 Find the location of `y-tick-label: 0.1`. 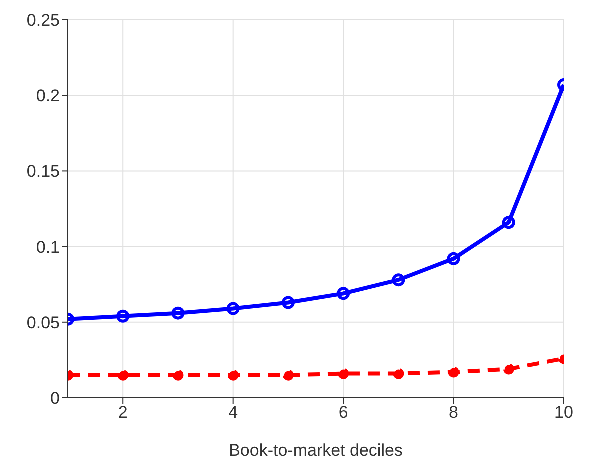

y-tick-label: 0.1 is located at coordinates (48, 247).